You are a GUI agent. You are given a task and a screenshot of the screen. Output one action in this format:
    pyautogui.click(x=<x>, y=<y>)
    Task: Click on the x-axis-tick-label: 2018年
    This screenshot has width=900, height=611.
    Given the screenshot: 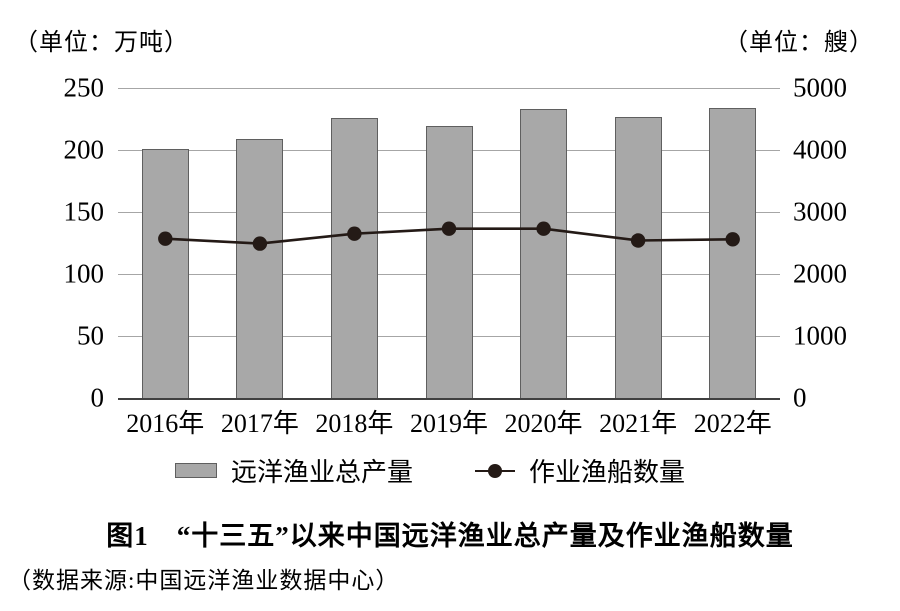 What is the action you would take?
    pyautogui.click(x=354, y=423)
    